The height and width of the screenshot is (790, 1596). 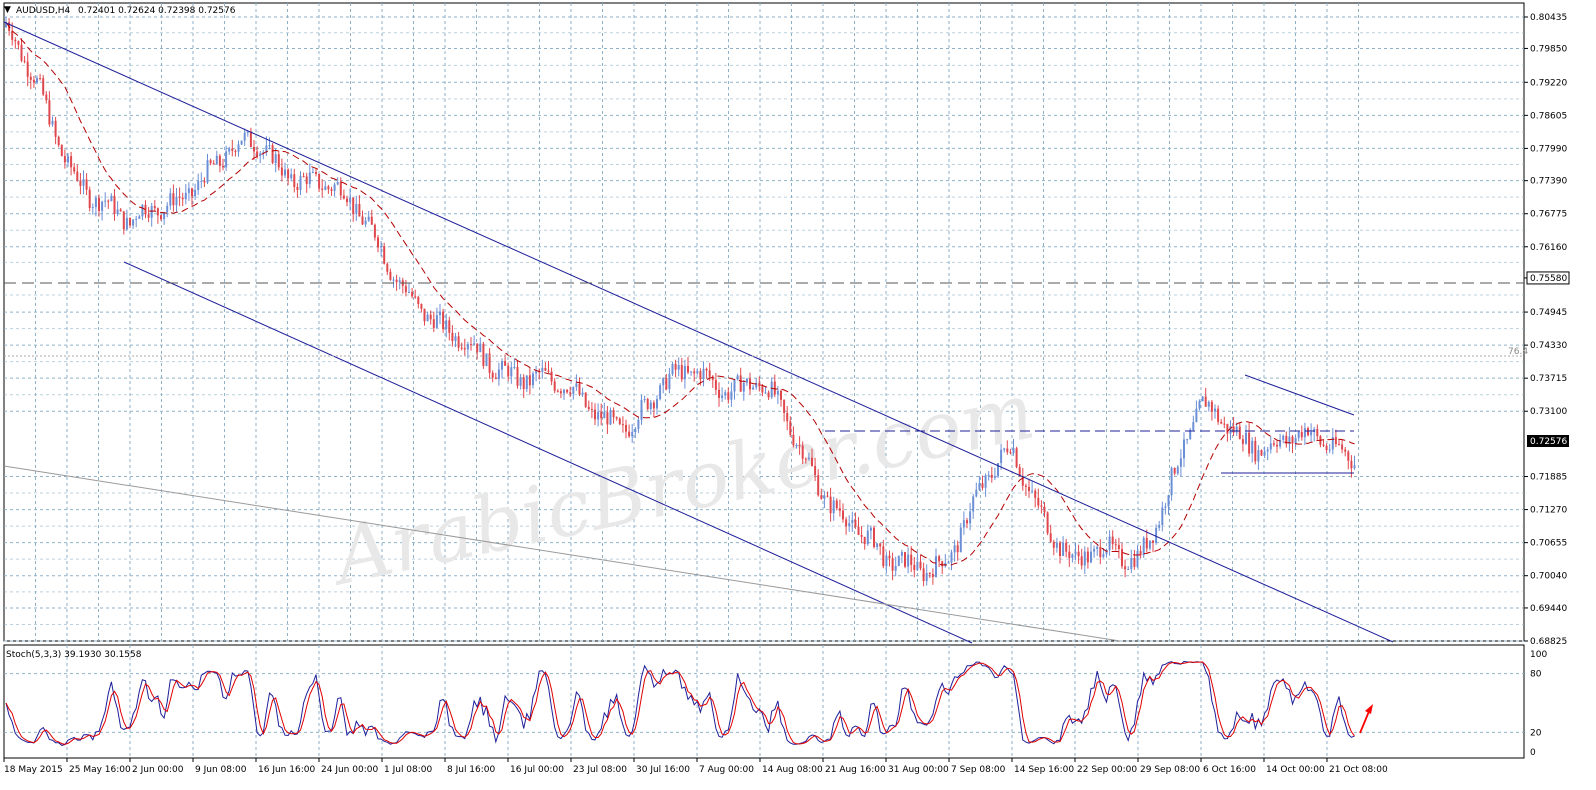 I want to click on stochastic-k-line, so click(x=680, y=703).